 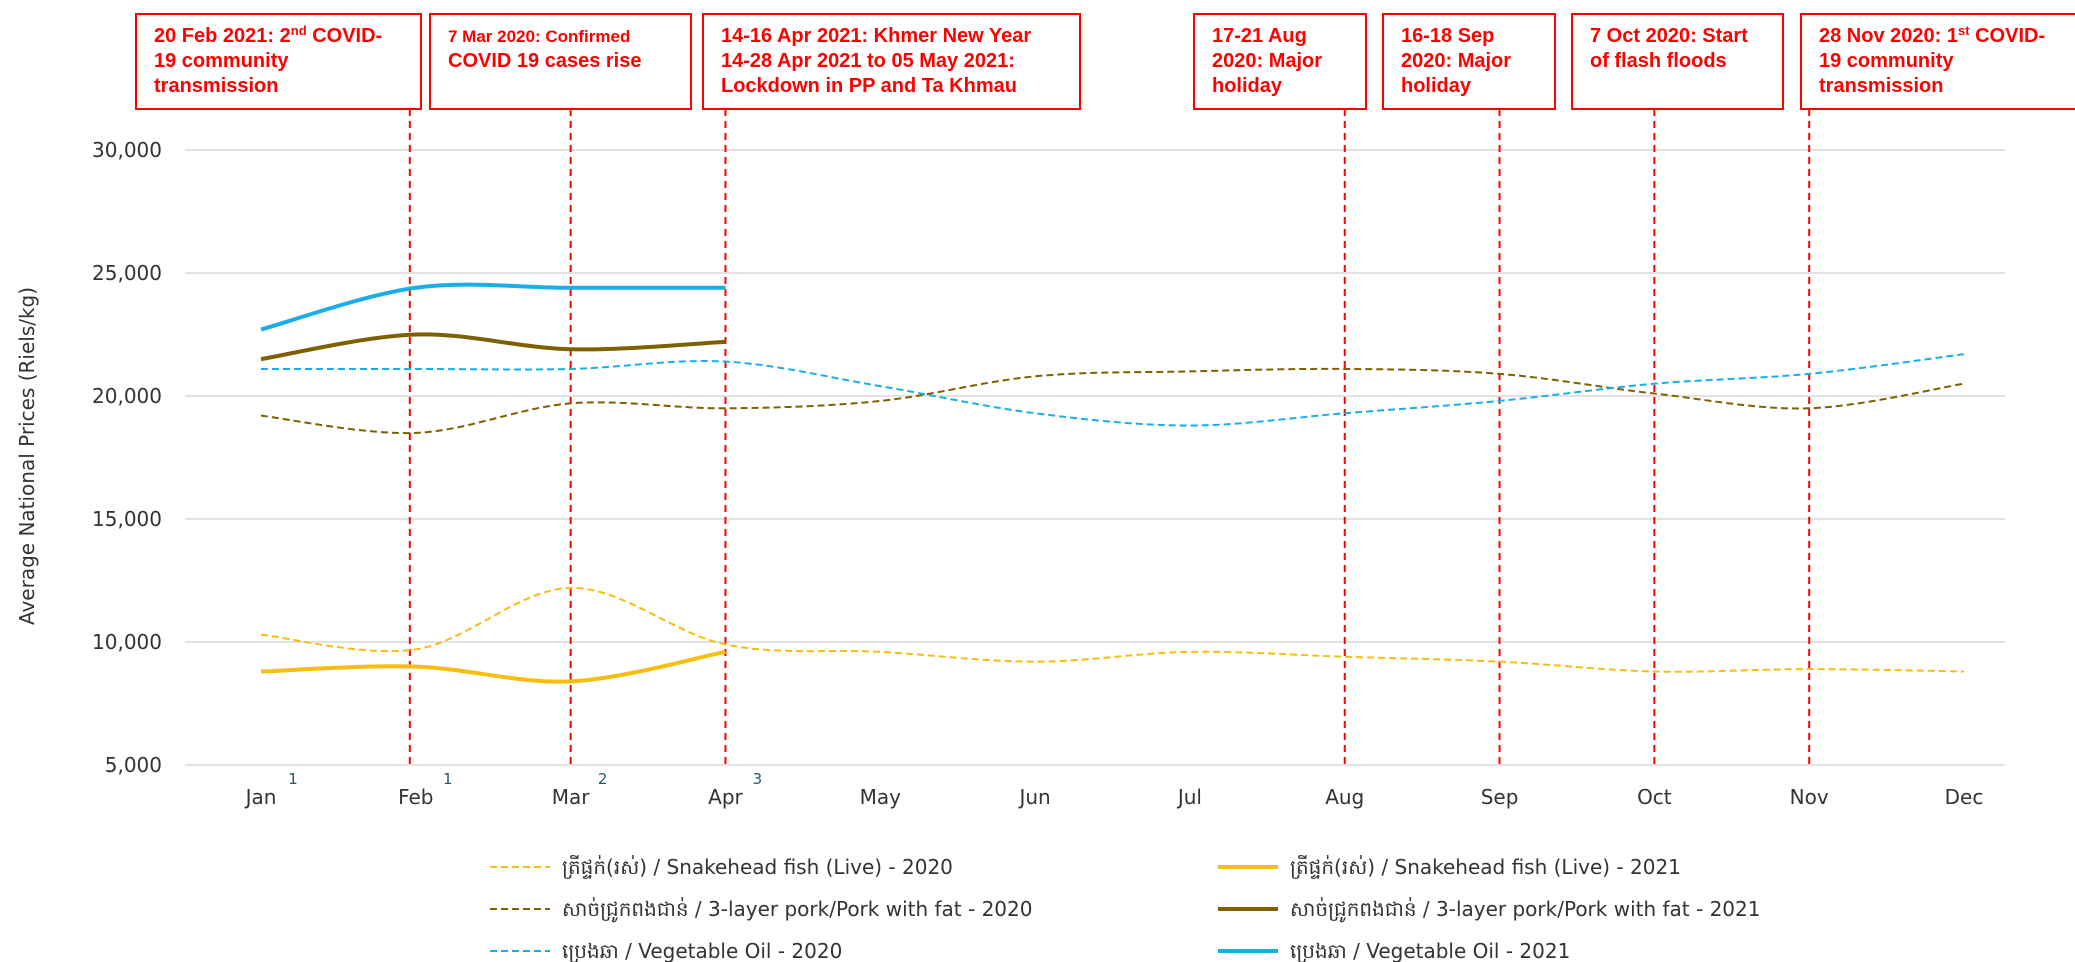 I want to click on annotation-text: 14-28 Apr 2021 to 05 May 2021:, so click(x=868, y=61).